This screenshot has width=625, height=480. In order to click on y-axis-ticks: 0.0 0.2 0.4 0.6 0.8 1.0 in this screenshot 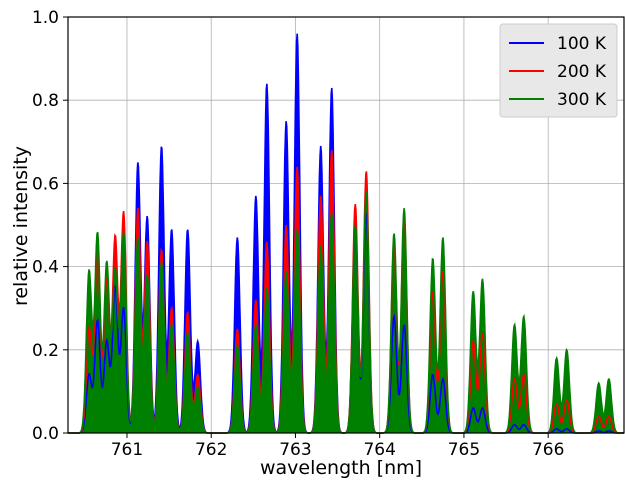, I will do `click(50, 226)`.